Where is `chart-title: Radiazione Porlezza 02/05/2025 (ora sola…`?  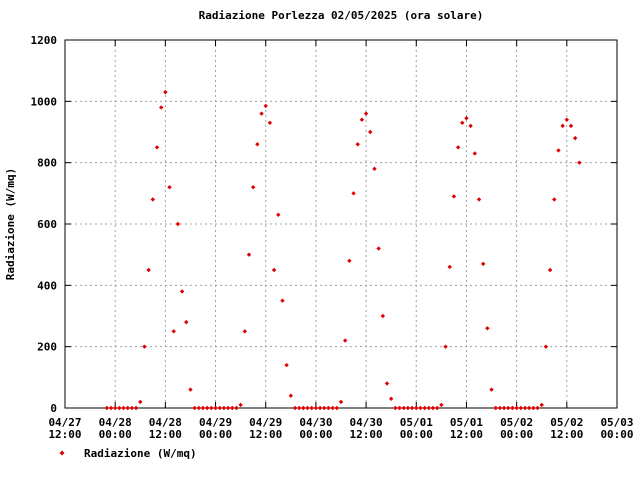
chart-title: Radiazione Porlezza 02/05/2025 (ora sola… is located at coordinates (341, 15).